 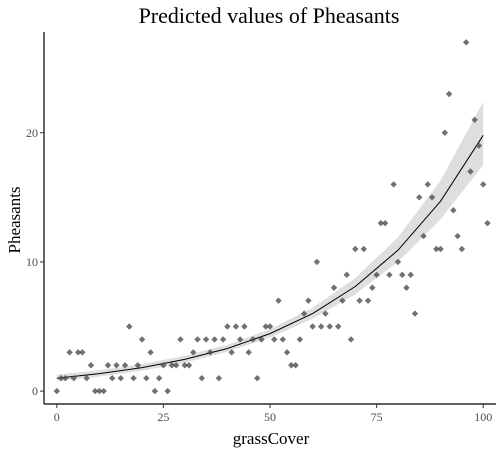 What do you see at coordinates (32, 133) in the screenshot?
I see `y-tick-label: 20` at bounding box center [32, 133].